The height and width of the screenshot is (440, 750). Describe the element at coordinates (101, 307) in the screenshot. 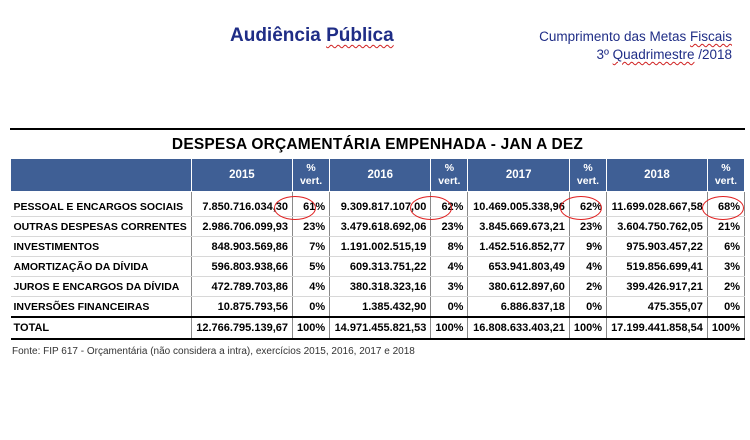

I see `row-label: INVERSÕES FINANCEIRAS` at that location.